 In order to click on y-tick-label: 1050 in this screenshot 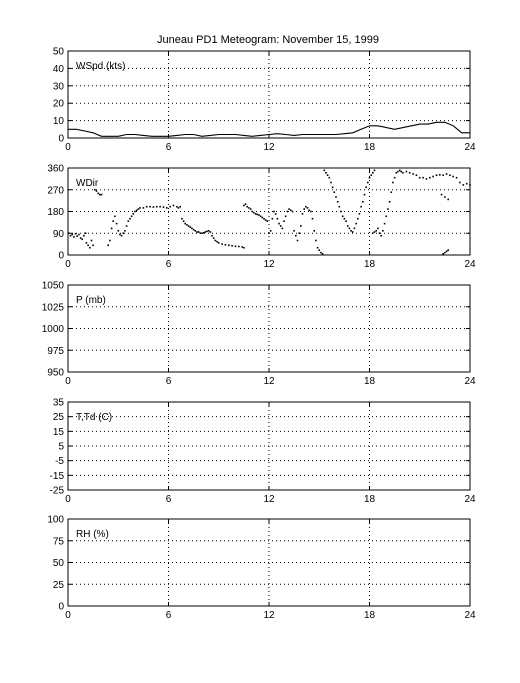, I will do `click(53, 286)`.